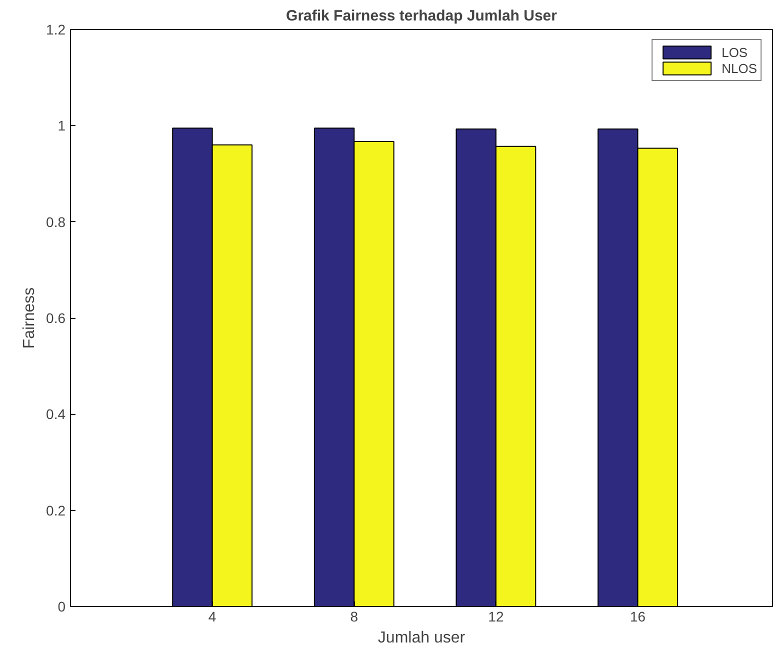 This screenshot has height=666, width=777. What do you see at coordinates (56, 222) in the screenshot?
I see `y-tick-label: 0.8` at bounding box center [56, 222].